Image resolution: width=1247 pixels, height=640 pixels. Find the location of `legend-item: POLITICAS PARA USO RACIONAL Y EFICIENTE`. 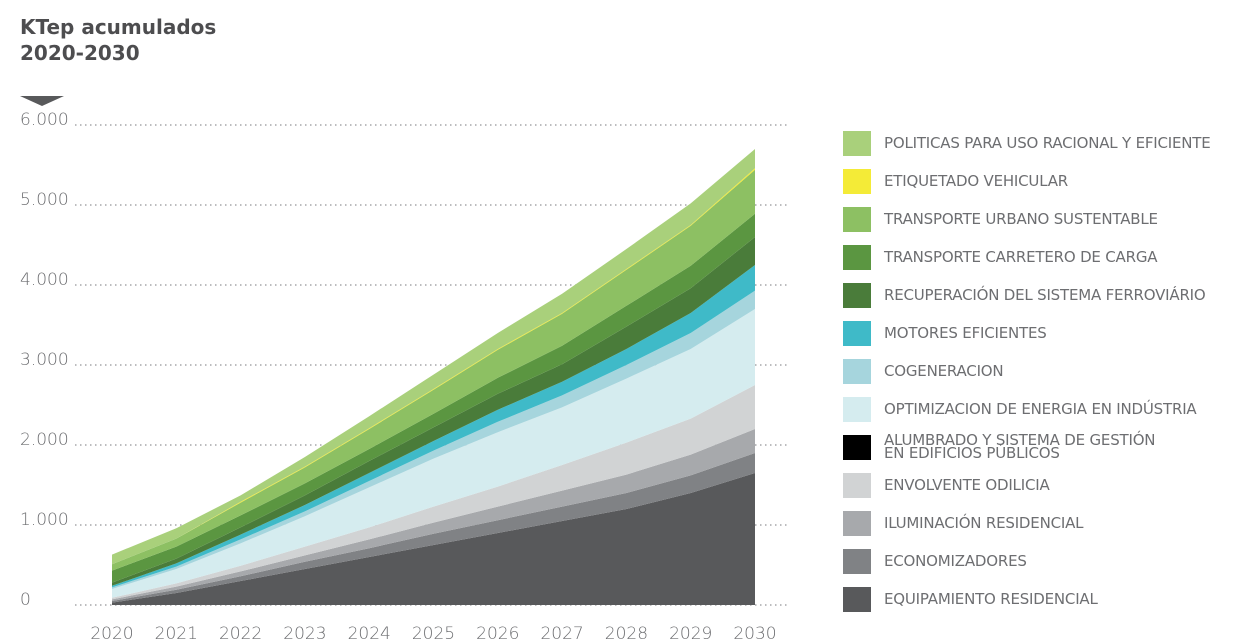

legend-item: POLITICAS PARA USO RACIONAL Y EFICIENTE is located at coordinates (1027, 143).